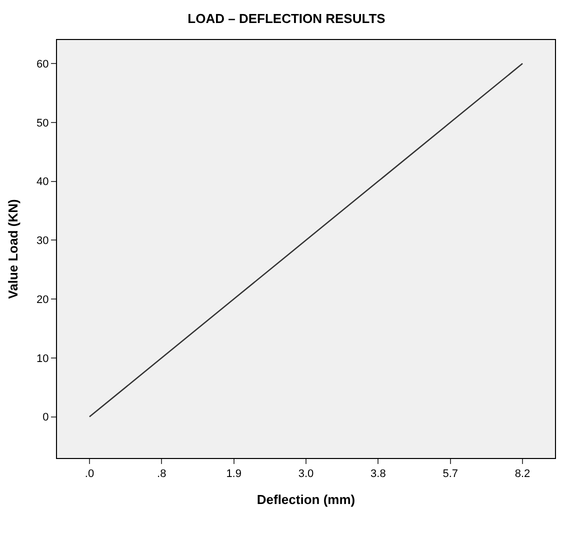  What do you see at coordinates (42, 182) in the screenshot?
I see `y-tick-label: 40` at bounding box center [42, 182].